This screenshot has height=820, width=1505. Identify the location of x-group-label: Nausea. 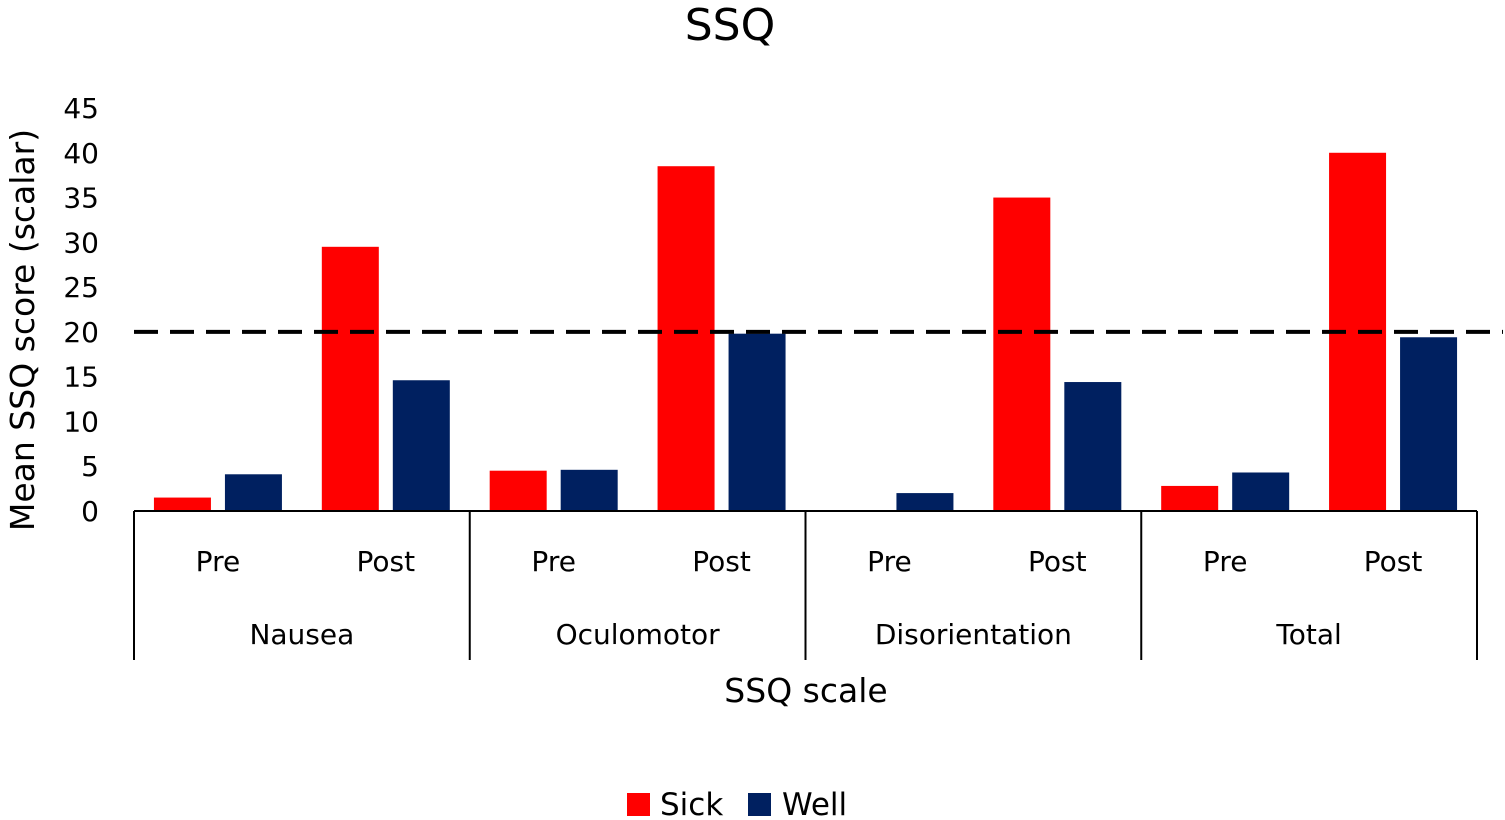
(301, 634).